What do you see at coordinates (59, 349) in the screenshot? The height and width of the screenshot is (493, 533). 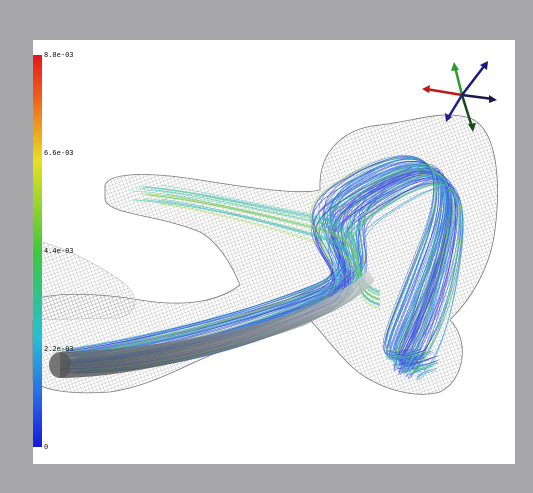 I see `colorbar-label: 2.2e-03` at bounding box center [59, 349].